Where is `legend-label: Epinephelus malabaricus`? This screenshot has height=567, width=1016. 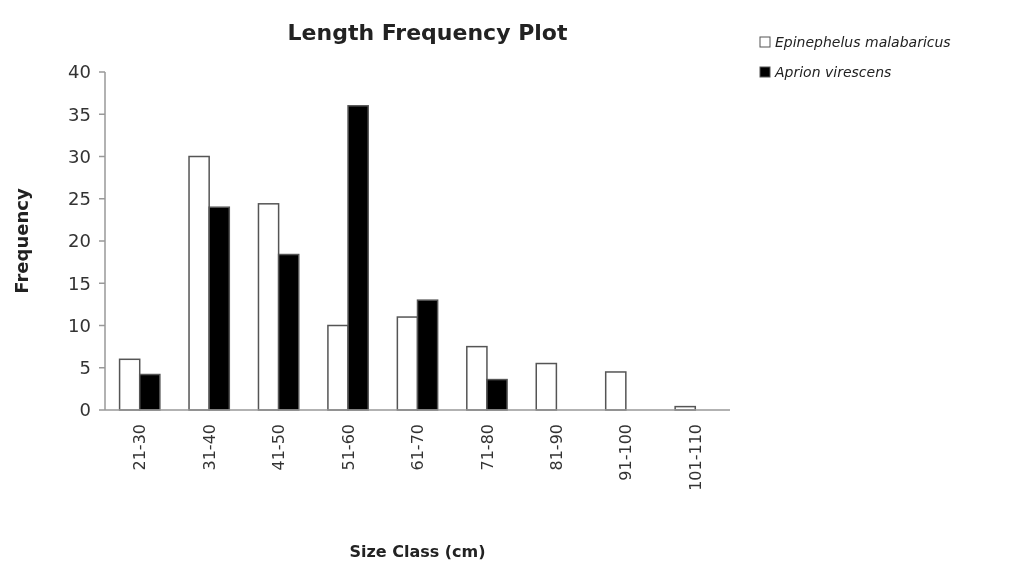
legend-label: Epinephelus malabaricus is located at coordinates (863, 41).